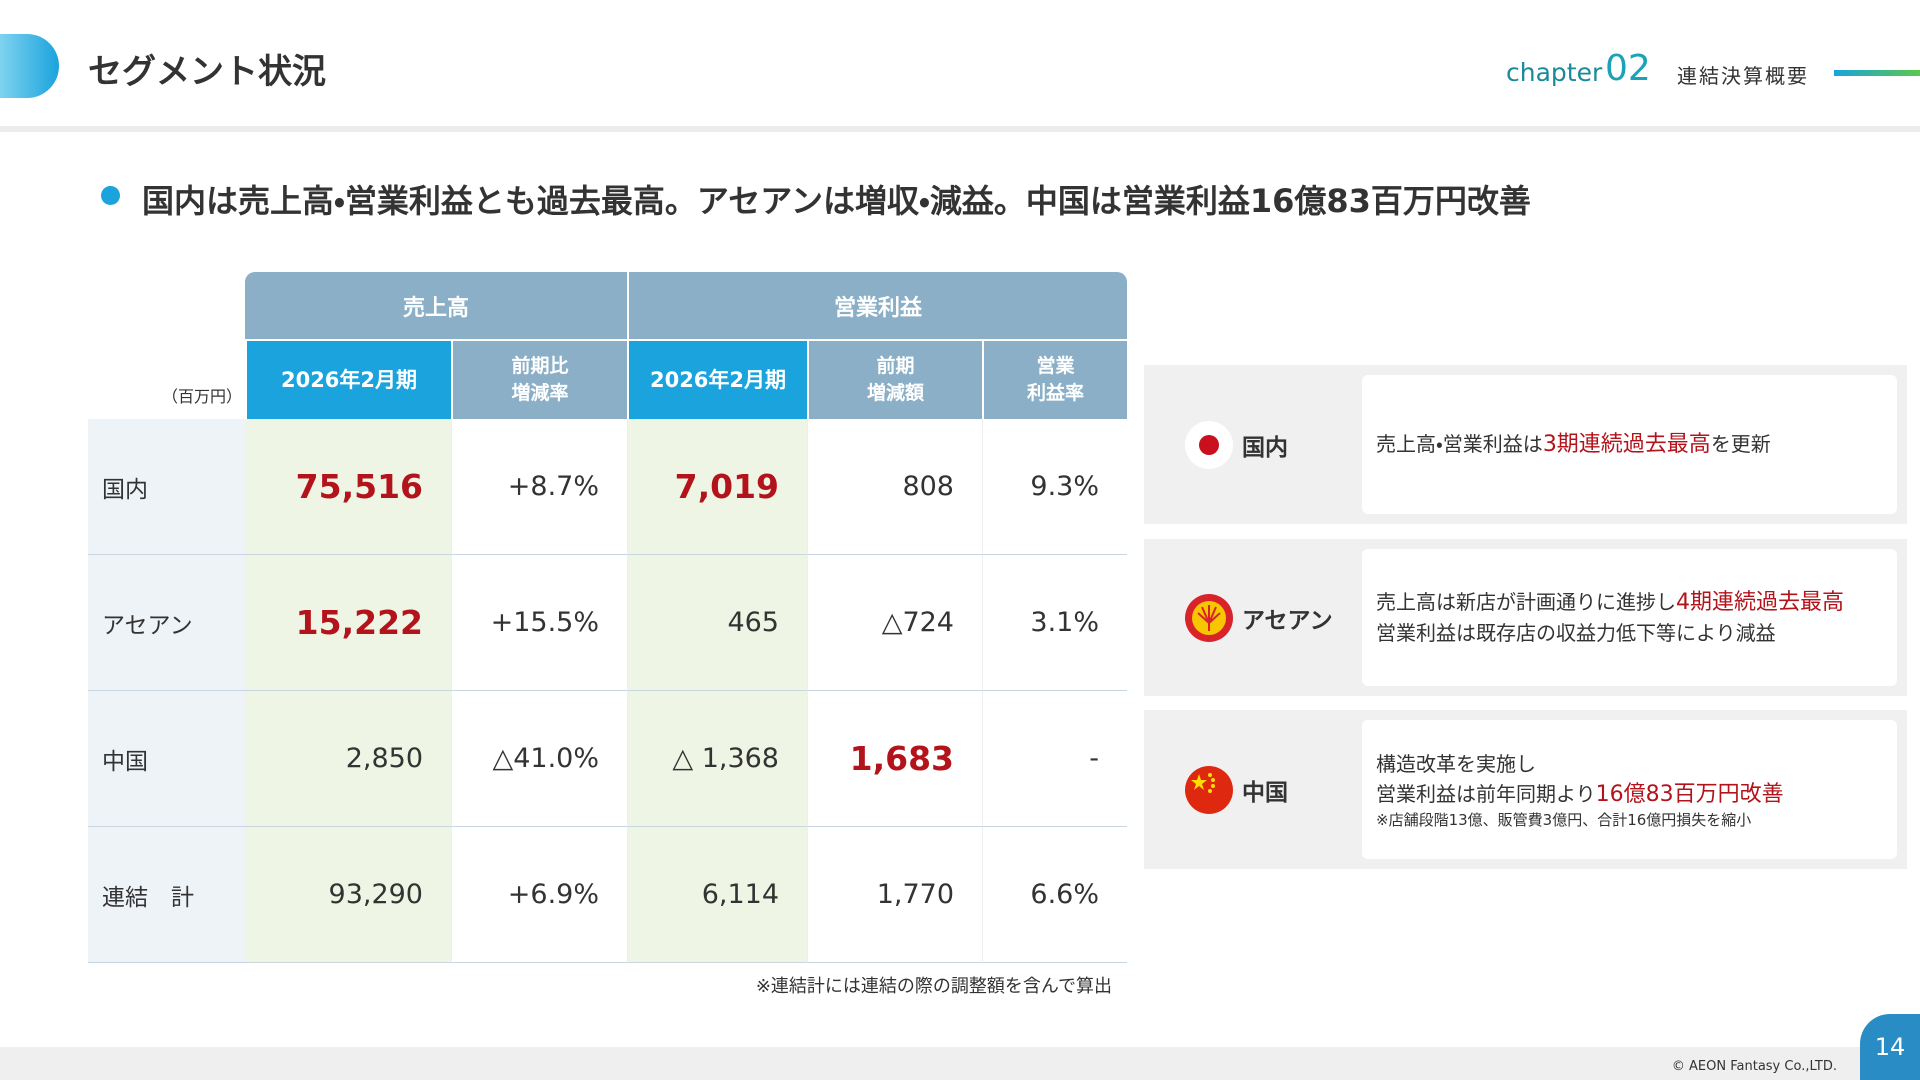 The image size is (1920, 1080). Describe the element at coordinates (1287, 620) in the screenshot. I see `region-label: アセアン` at that location.